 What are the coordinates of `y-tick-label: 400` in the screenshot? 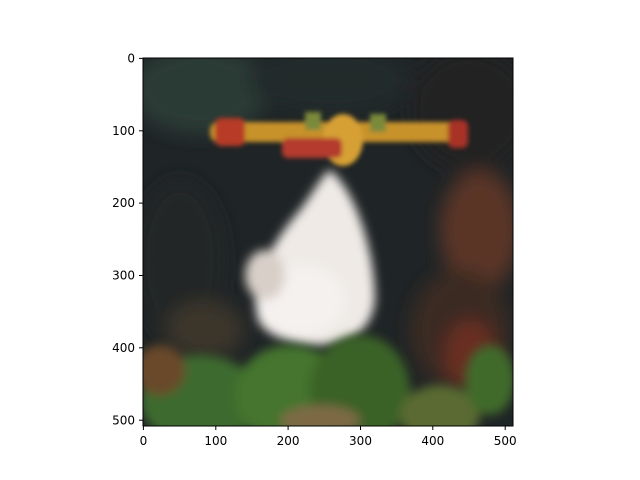 It's located at (123, 348).